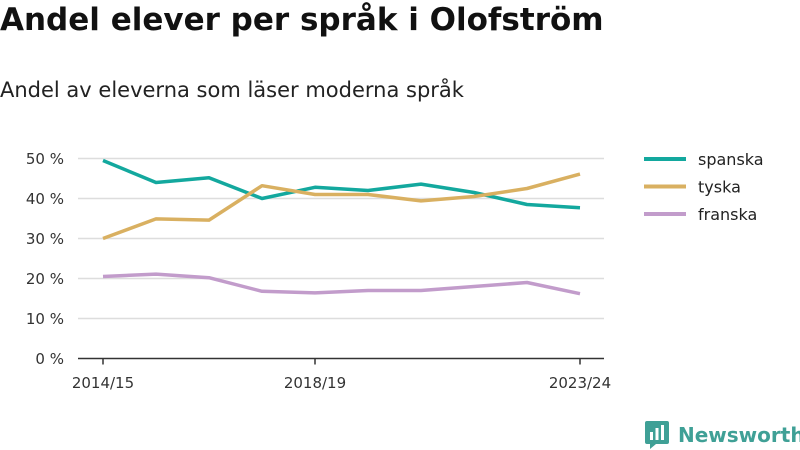 This screenshot has height=450, width=800. Describe the element at coordinates (45, 259) in the screenshot. I see `y-axis-ticks: 0 % 10 % 20 % 30 % 40 % 50 %` at that location.